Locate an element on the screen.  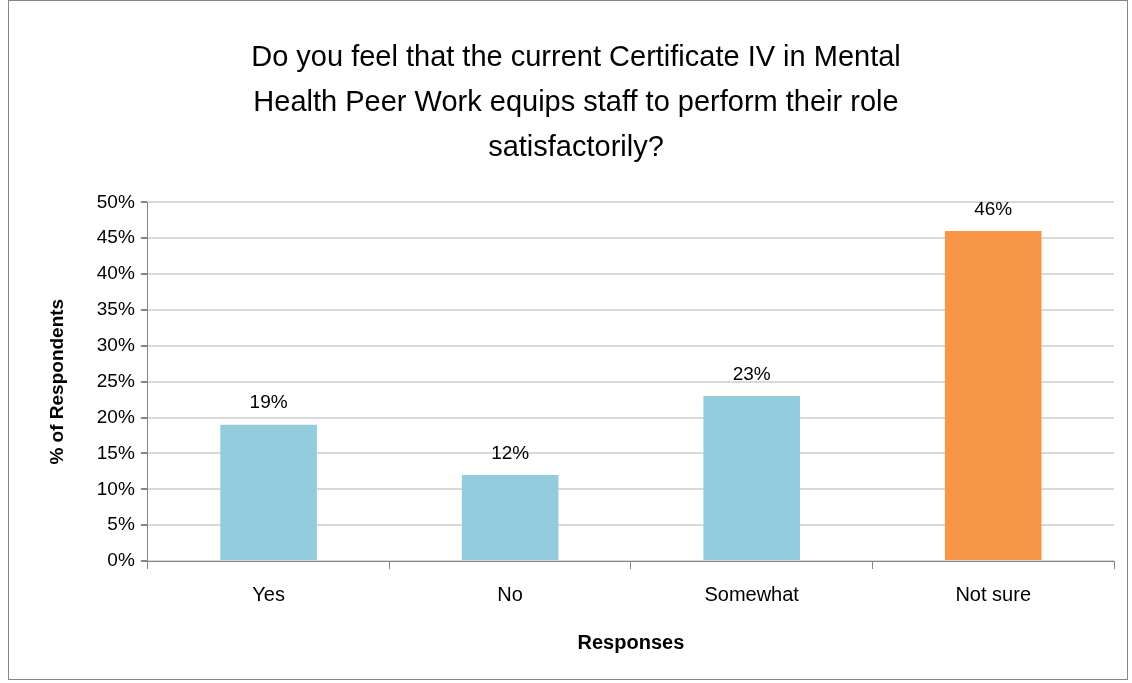
y-tick-label: 15% is located at coordinates (115, 452).